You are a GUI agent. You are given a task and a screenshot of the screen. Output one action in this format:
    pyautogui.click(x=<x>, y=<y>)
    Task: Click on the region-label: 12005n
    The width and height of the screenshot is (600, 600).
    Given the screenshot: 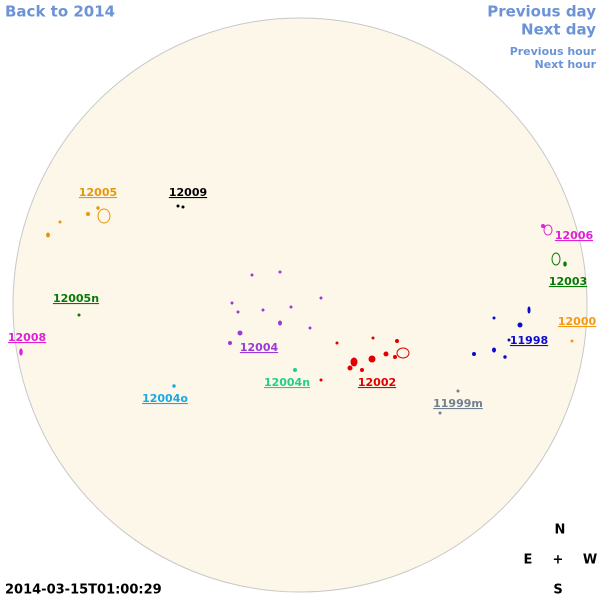 What is the action you would take?
    pyautogui.click(x=76, y=298)
    